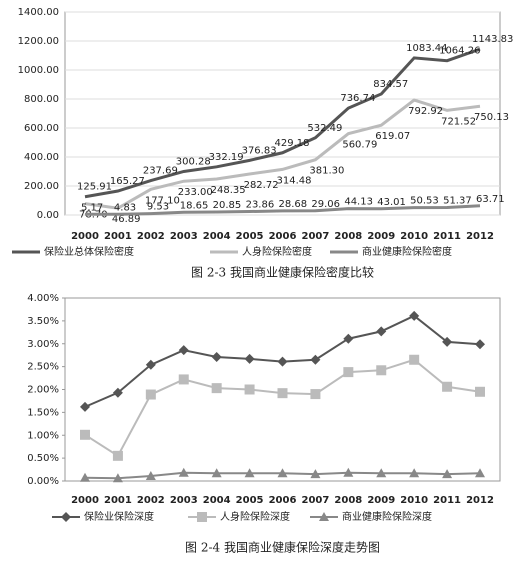  I want to click on y-tick-label: 1000.00, so click(38, 70).